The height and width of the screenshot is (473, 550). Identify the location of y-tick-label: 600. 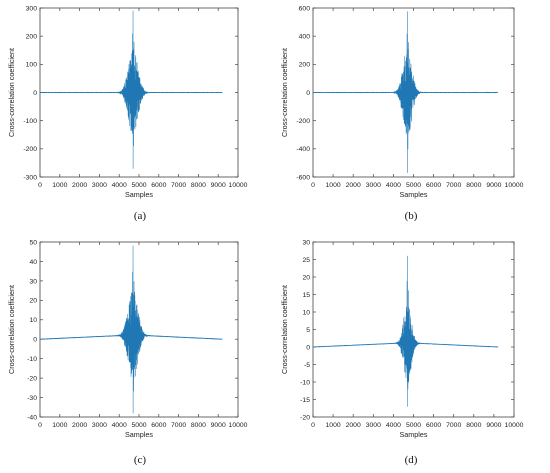
(305, 8).